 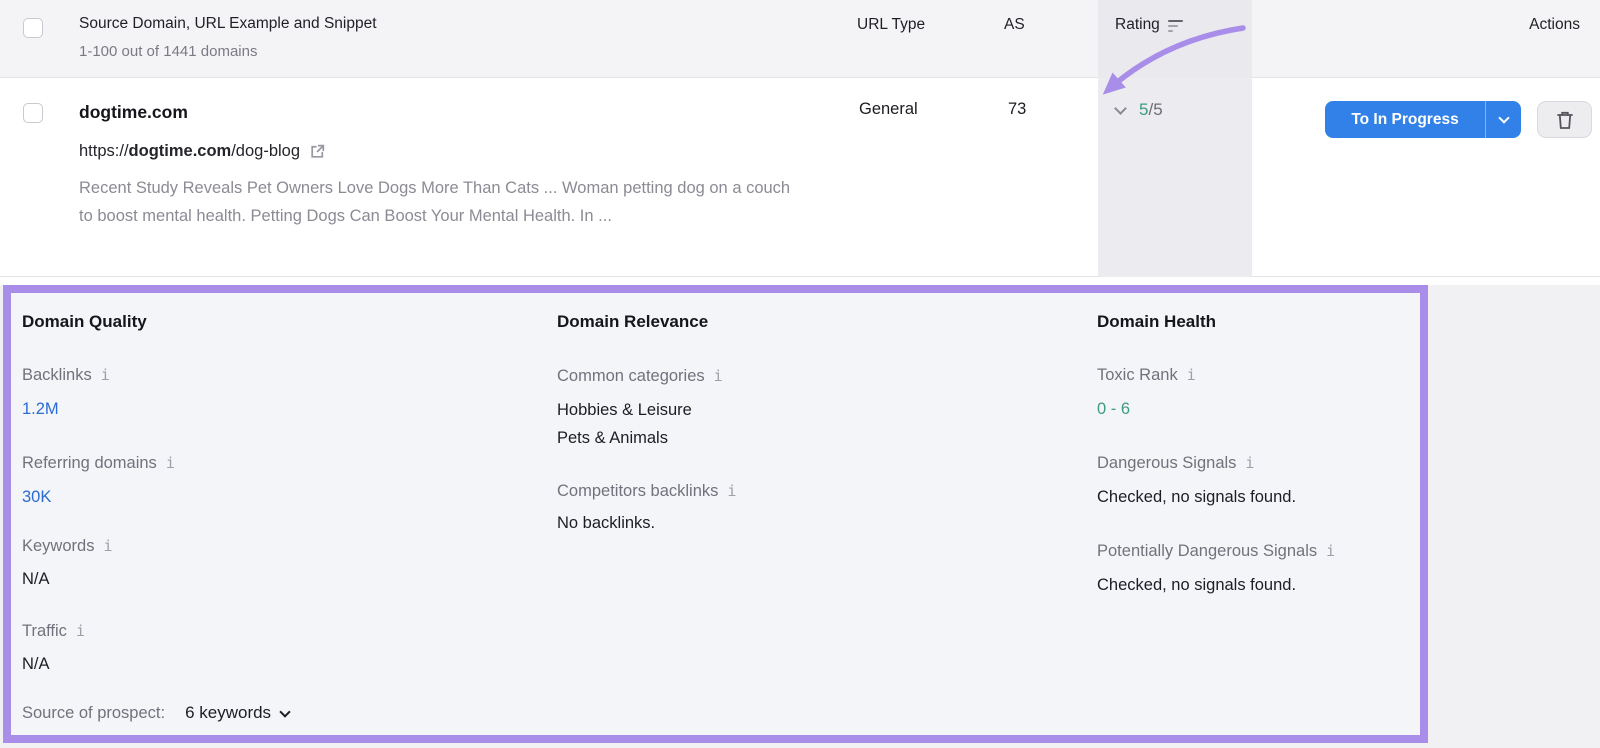 I want to click on expand-rating-chevron-icon, so click(x=1120, y=108).